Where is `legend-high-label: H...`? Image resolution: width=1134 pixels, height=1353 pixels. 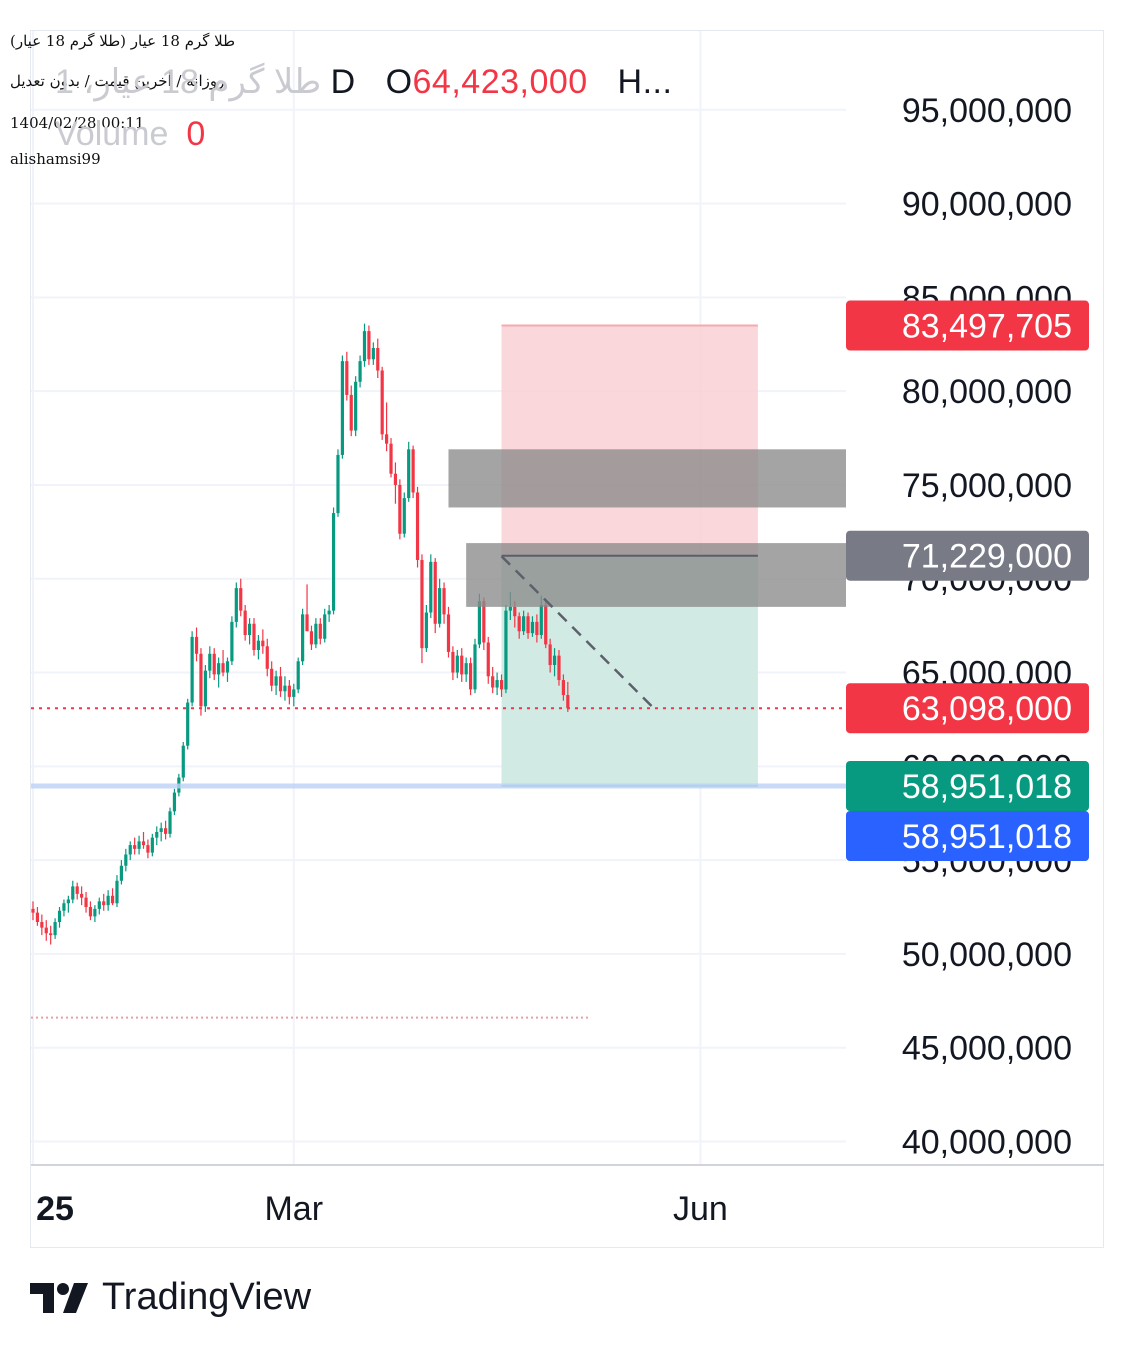 legend-high-label: H... is located at coordinates (645, 82).